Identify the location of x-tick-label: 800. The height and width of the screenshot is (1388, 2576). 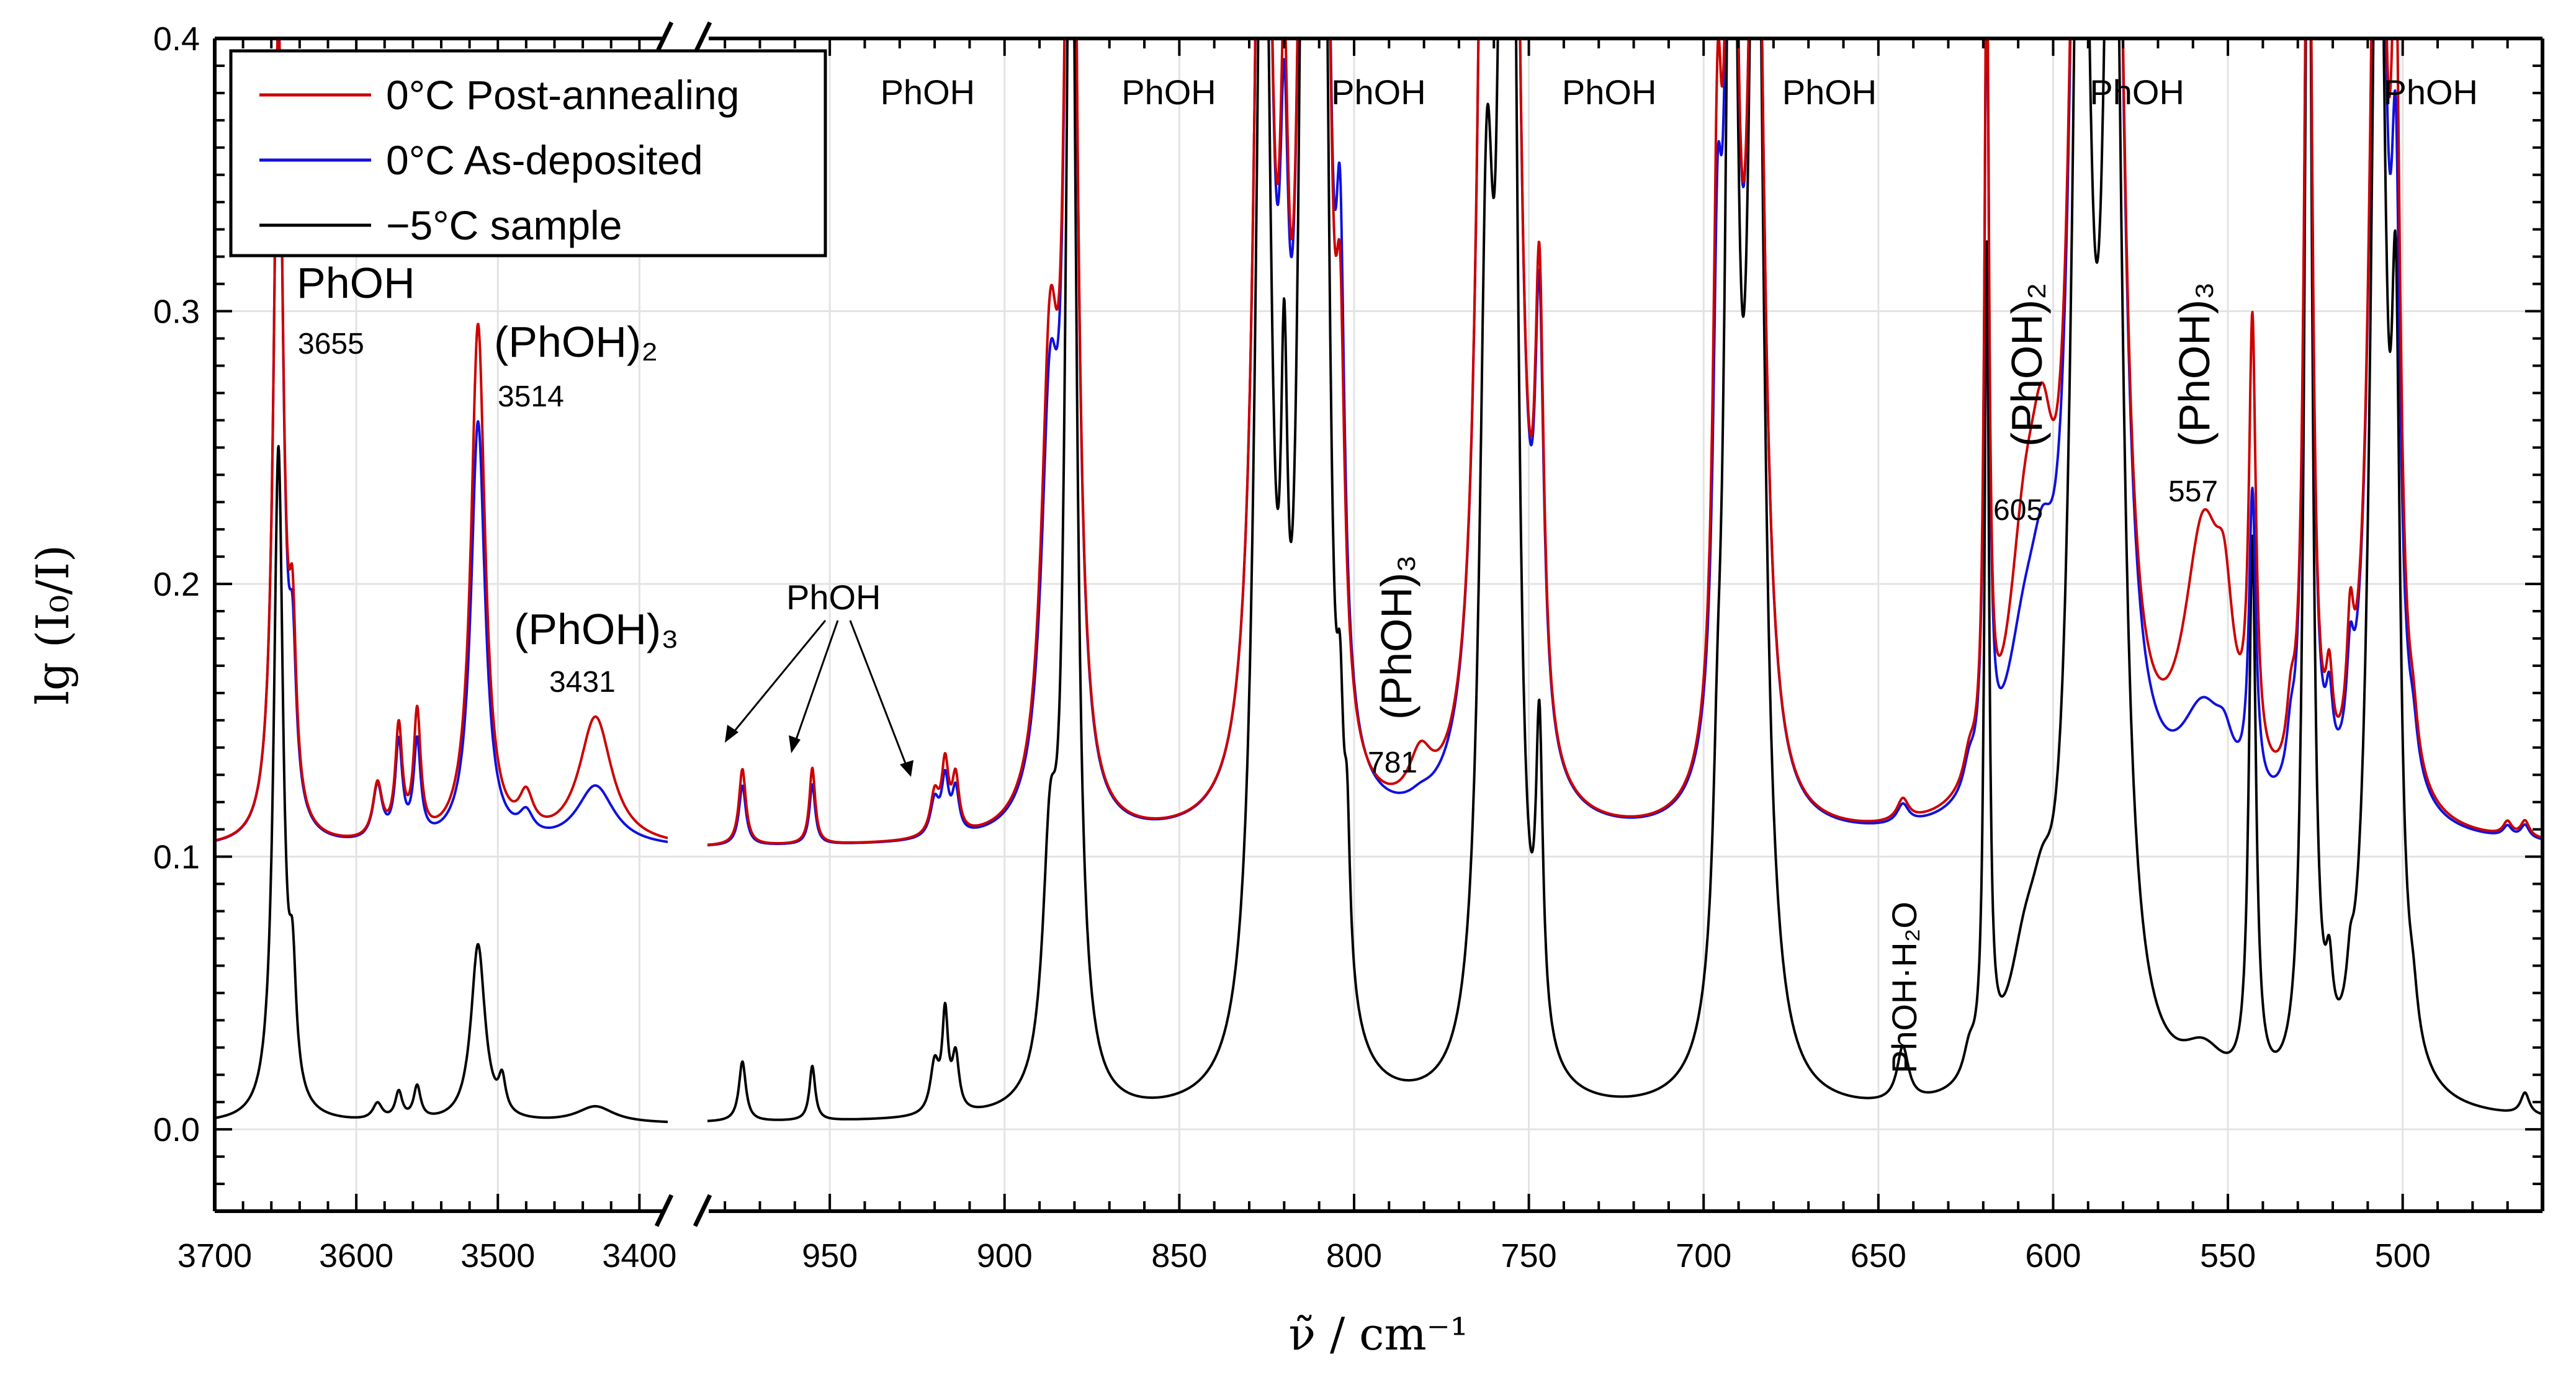
(1354, 1255).